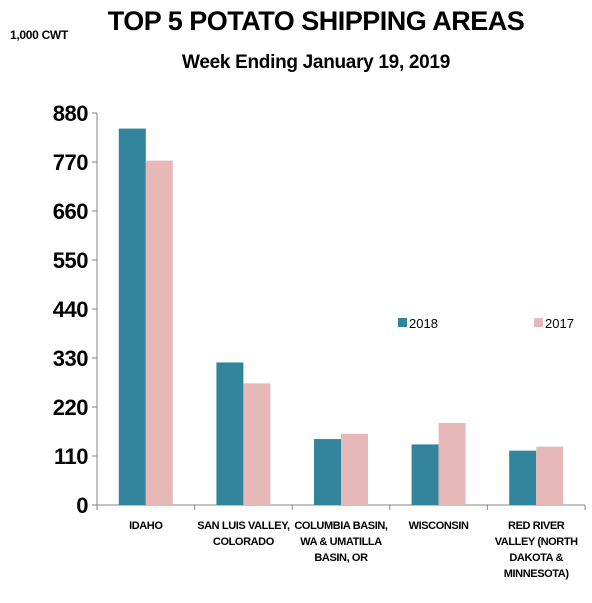 The height and width of the screenshot is (603, 592). I want to click on x-tick-label-line: COLUMBIA BASIN,, so click(341, 526).